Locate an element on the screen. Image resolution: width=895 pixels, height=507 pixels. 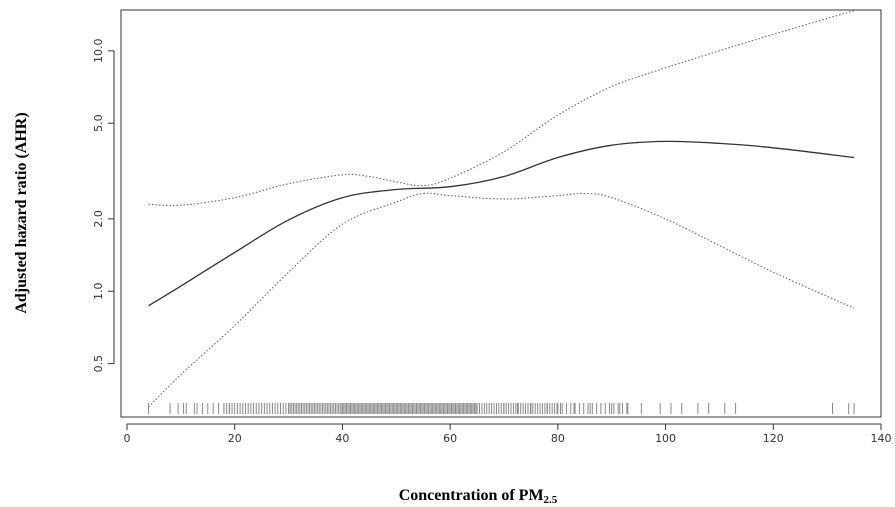
x-tick-label: 100 is located at coordinates (665, 438).